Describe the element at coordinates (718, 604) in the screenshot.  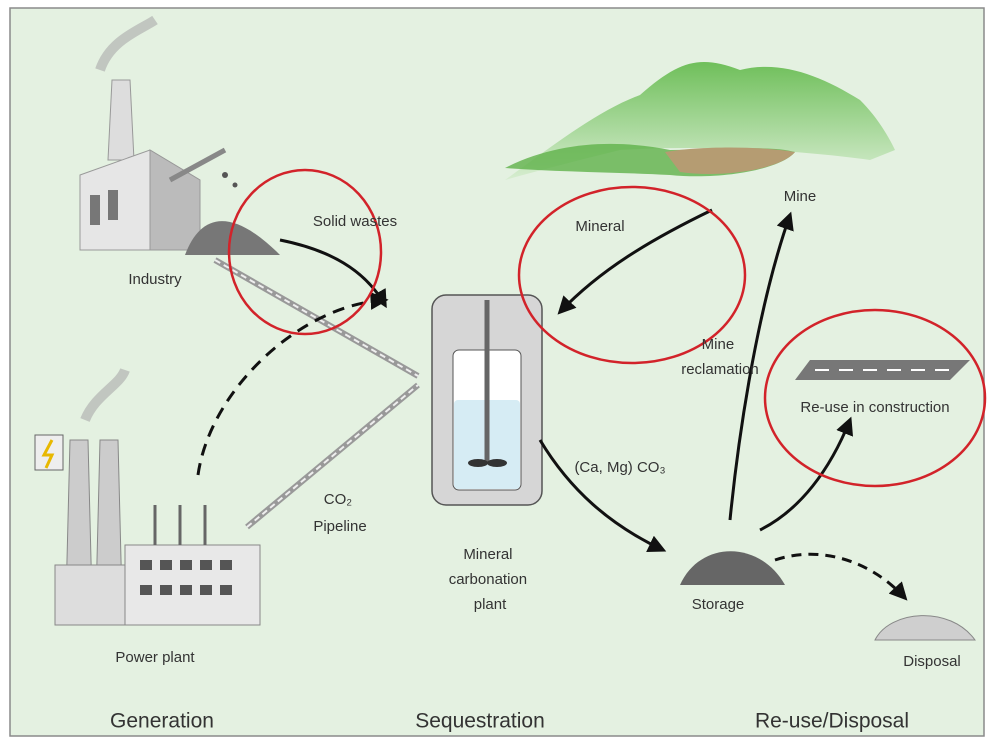
I see `label: Storage` at that location.